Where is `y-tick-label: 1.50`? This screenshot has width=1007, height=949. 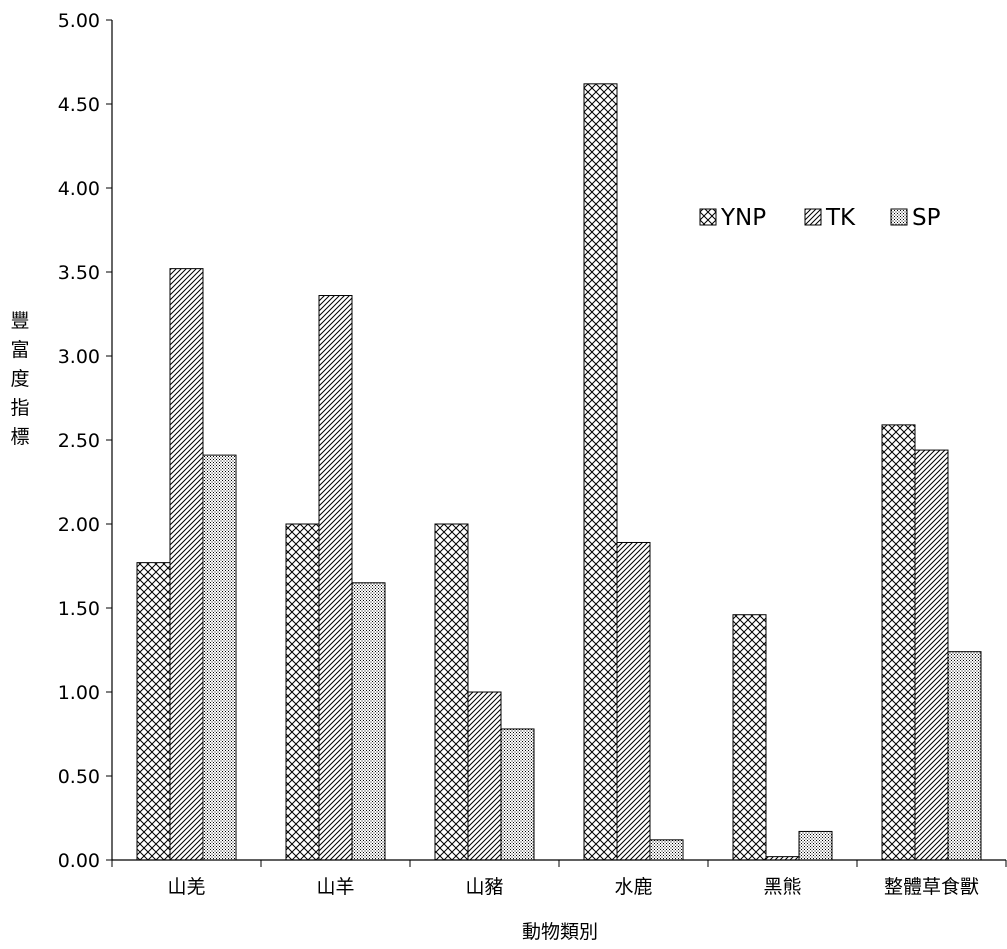
y-tick-label: 1.50 is located at coordinates (79, 609).